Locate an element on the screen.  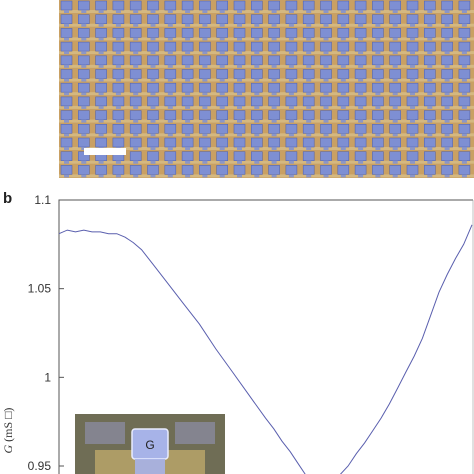
y-tick-label: 0.95 is located at coordinates (40, 466).